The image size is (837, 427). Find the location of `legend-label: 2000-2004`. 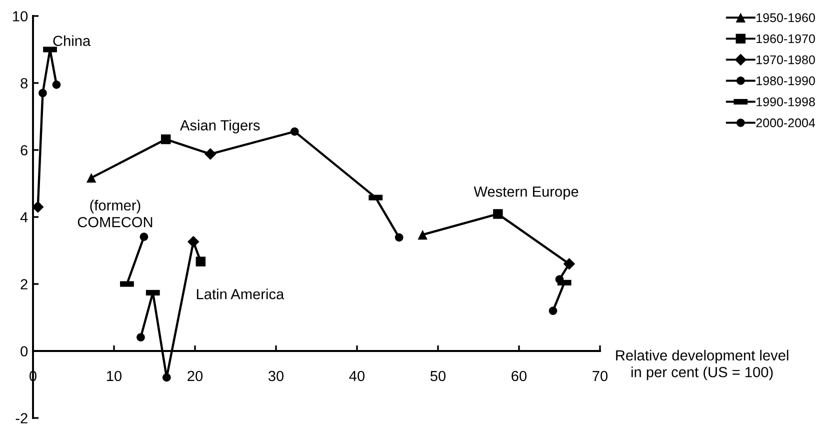

legend-label: 2000-2004 is located at coordinates (786, 123).